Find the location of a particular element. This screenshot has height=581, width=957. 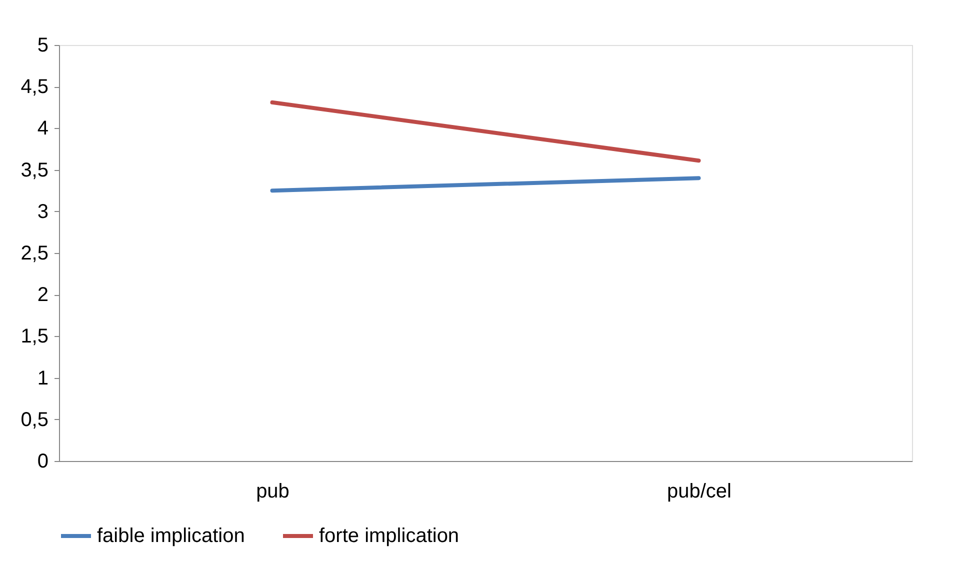

y-tick-label: 2 is located at coordinates (42, 295).